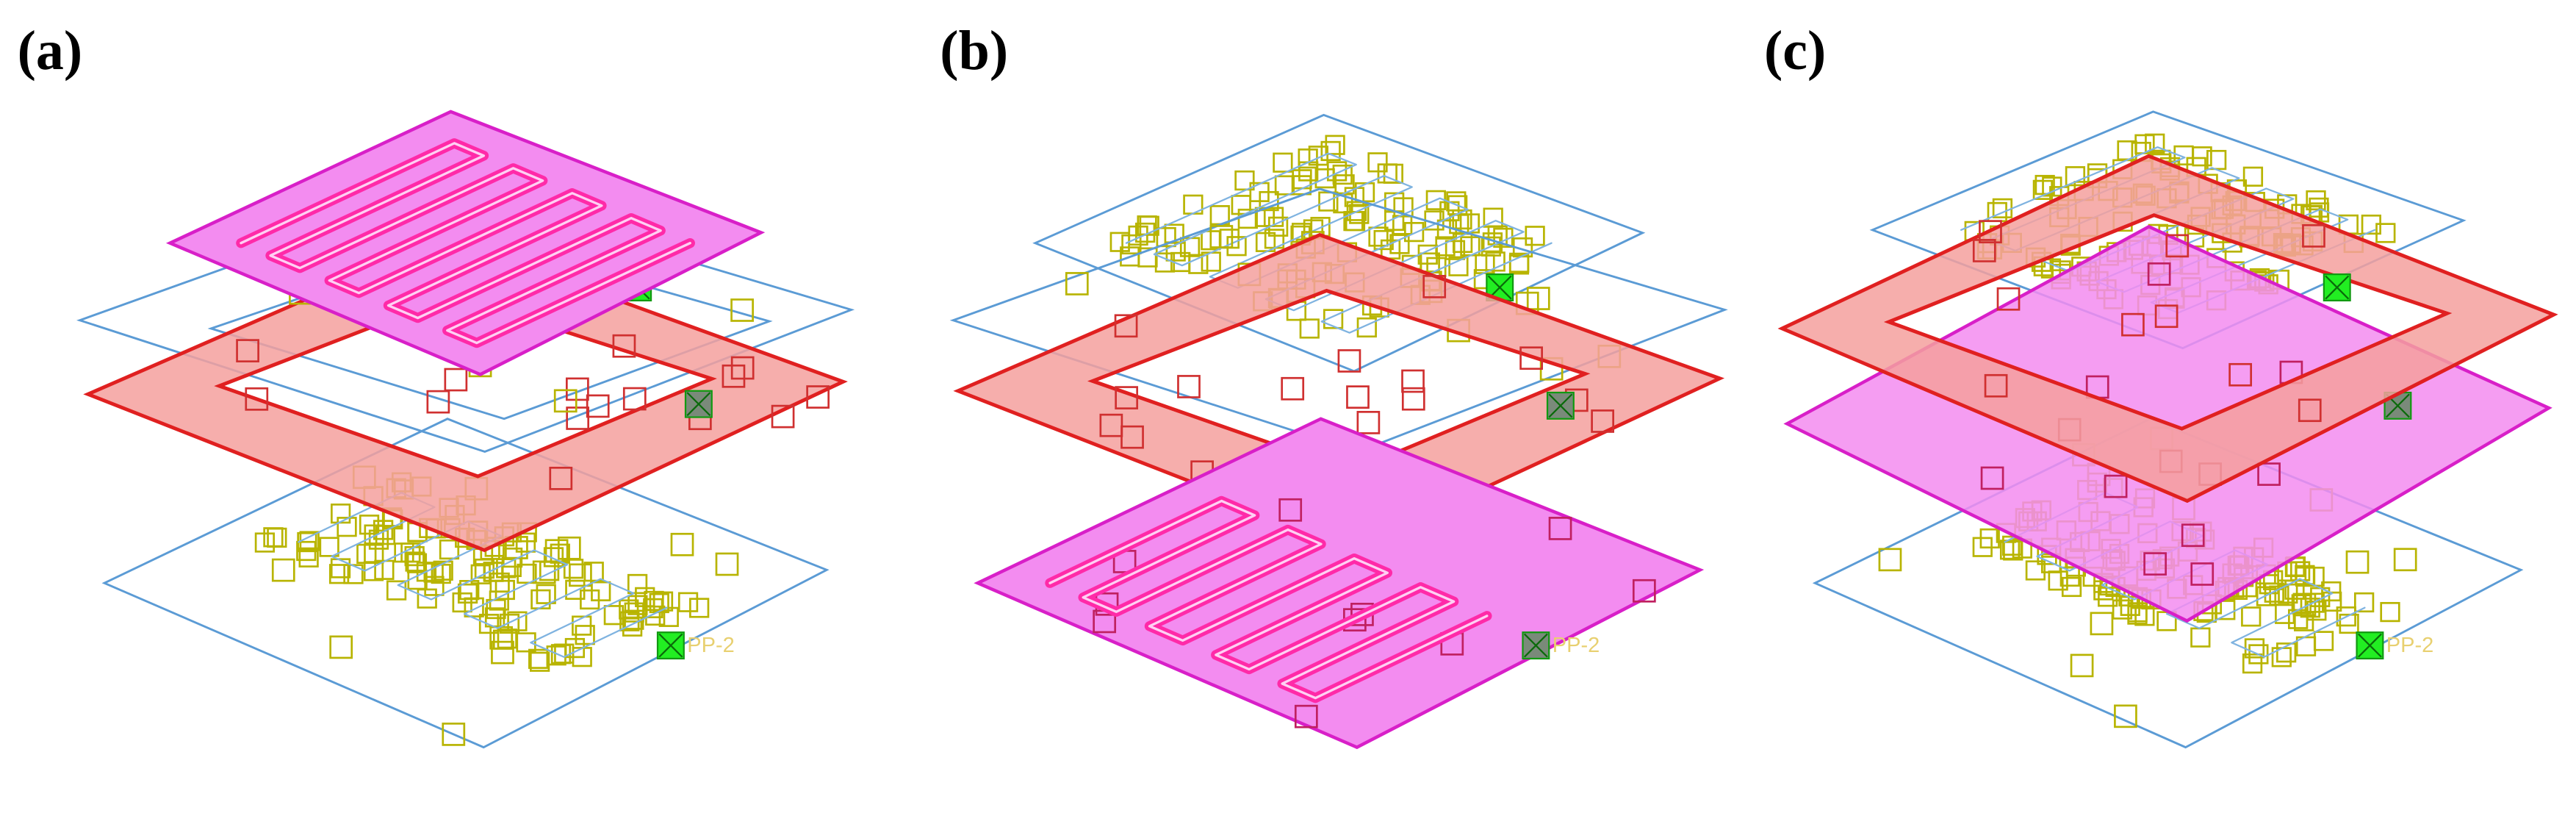 This screenshot has width=2576, height=813. Describe the element at coordinates (711, 645) in the screenshot. I see `probe-label: PP-2` at that location.